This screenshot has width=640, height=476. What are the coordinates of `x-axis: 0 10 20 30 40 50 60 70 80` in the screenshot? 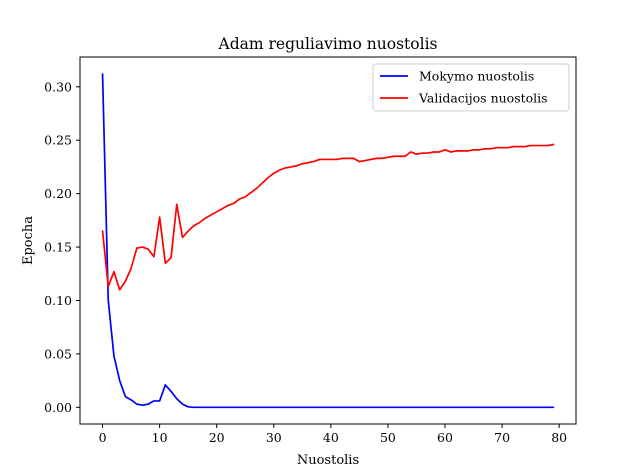 It's located at (333, 434).